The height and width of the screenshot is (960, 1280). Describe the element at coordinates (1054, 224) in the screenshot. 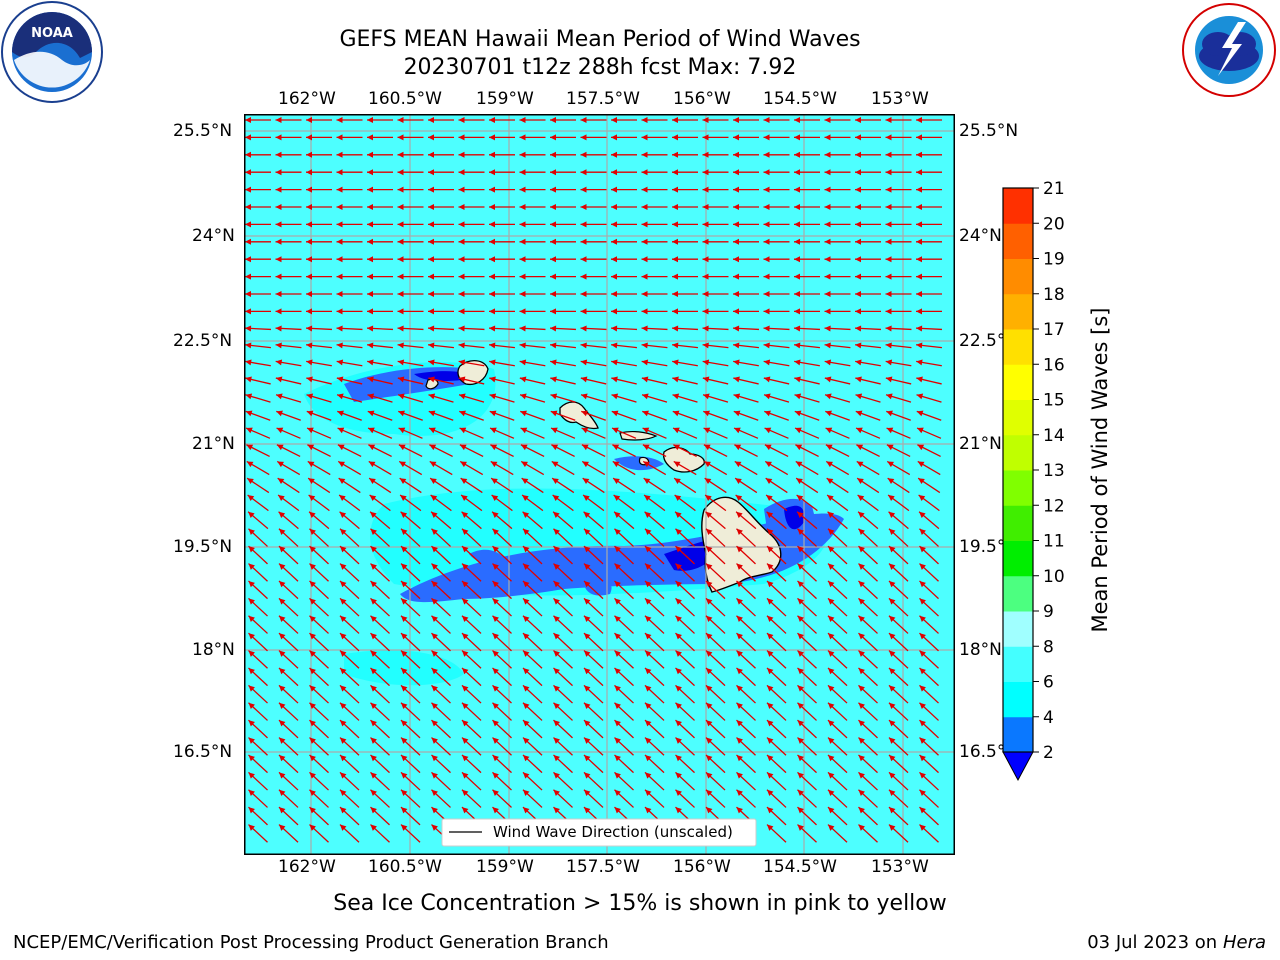

I see `colorbar-tick-label: 20` at that location.